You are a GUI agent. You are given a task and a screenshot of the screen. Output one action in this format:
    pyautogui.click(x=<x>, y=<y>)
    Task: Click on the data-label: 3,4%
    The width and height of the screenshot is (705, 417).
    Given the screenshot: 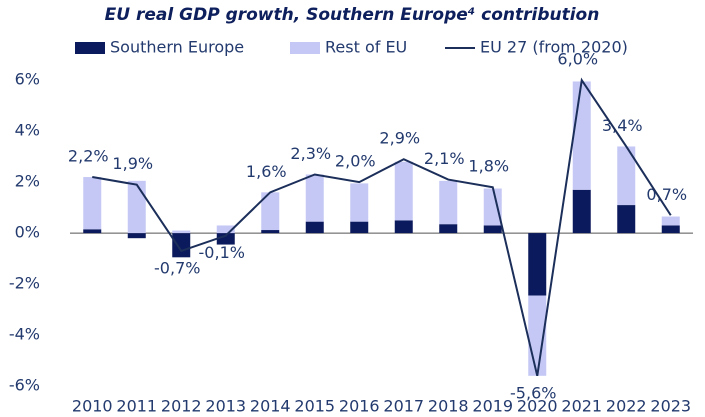 What is the action you would take?
    pyautogui.click(x=622, y=125)
    